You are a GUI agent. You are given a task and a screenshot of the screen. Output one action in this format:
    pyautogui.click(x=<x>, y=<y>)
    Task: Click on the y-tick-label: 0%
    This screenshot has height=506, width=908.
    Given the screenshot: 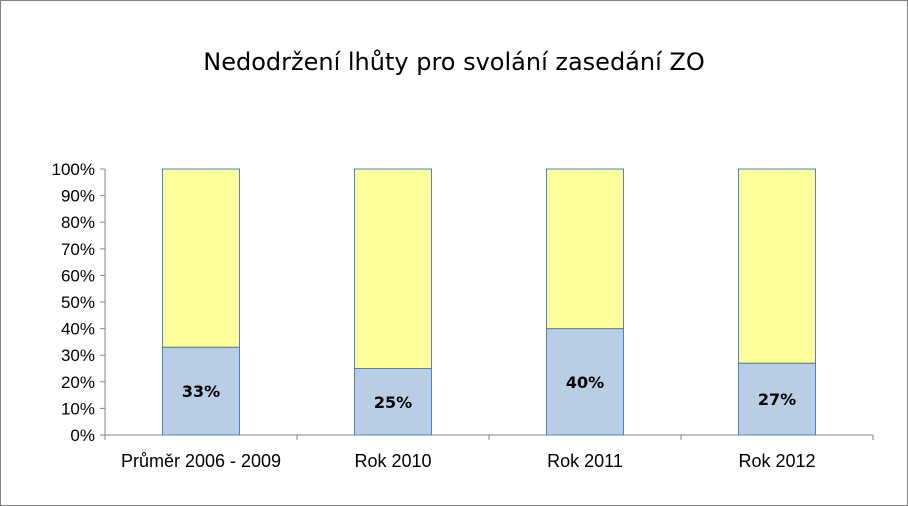 What is the action you would take?
    pyautogui.click(x=82, y=435)
    